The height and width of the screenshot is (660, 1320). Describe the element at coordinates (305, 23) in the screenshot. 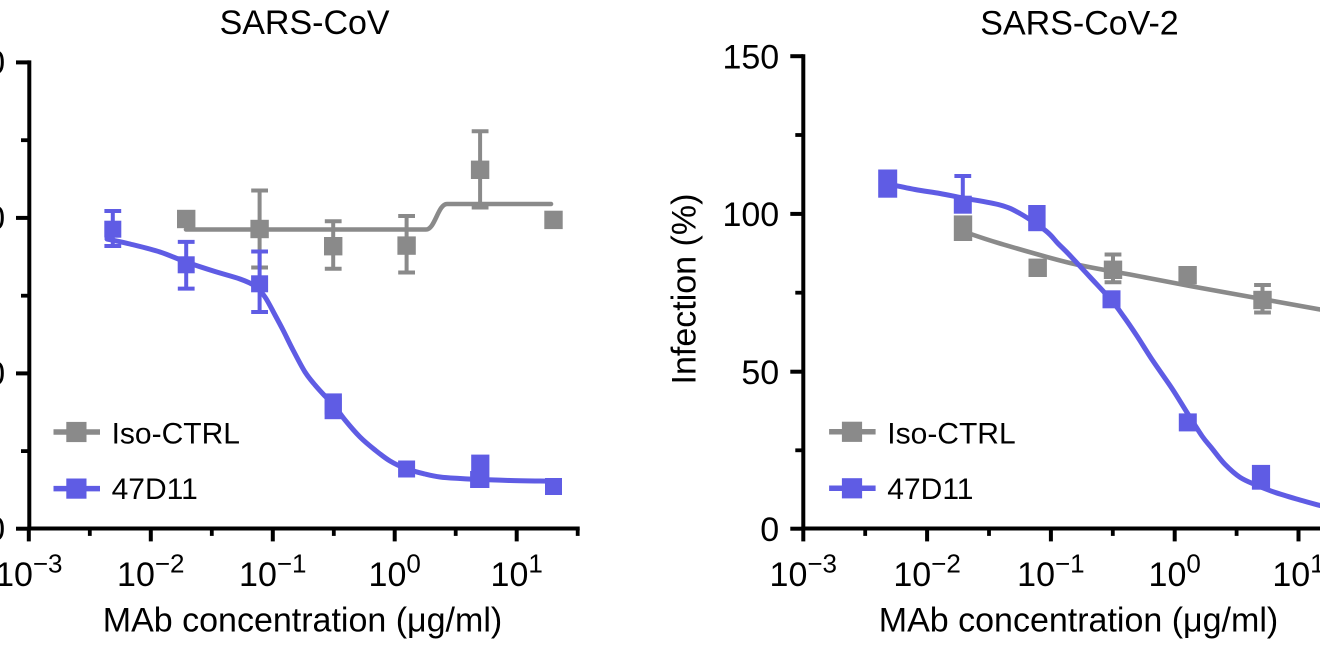

I see `svg-text: SARS-CoV` at that location.